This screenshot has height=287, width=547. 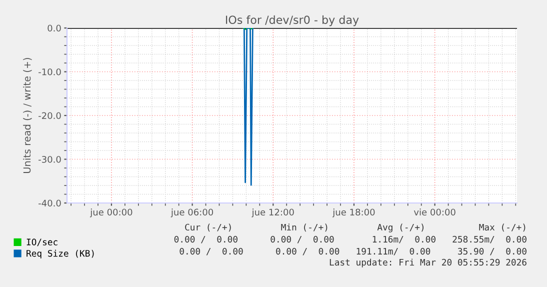 I want to click on y-axis-title: Units read (-) / write (+), so click(x=27, y=116).